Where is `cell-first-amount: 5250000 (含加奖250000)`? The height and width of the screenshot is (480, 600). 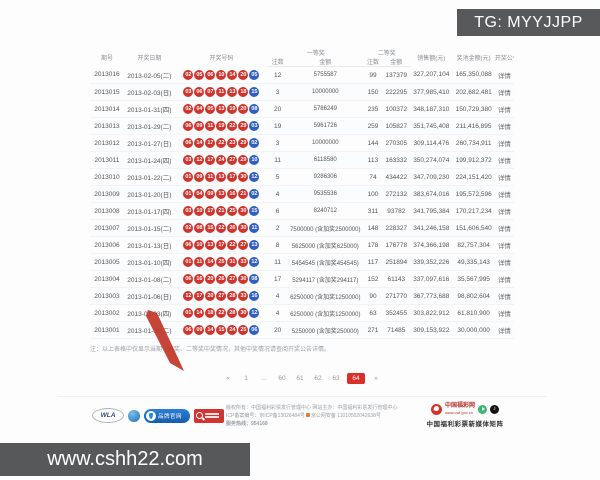
cell-first-amount: 5250000 (含加奖250000) is located at coordinates (325, 330).